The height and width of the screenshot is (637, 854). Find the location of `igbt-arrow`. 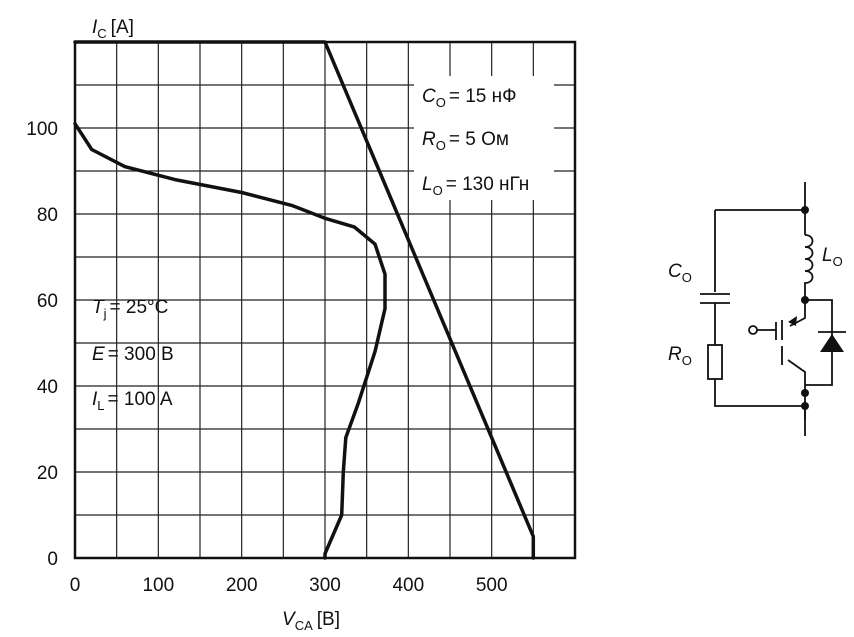

igbt-arrow is located at coordinates (792, 321).